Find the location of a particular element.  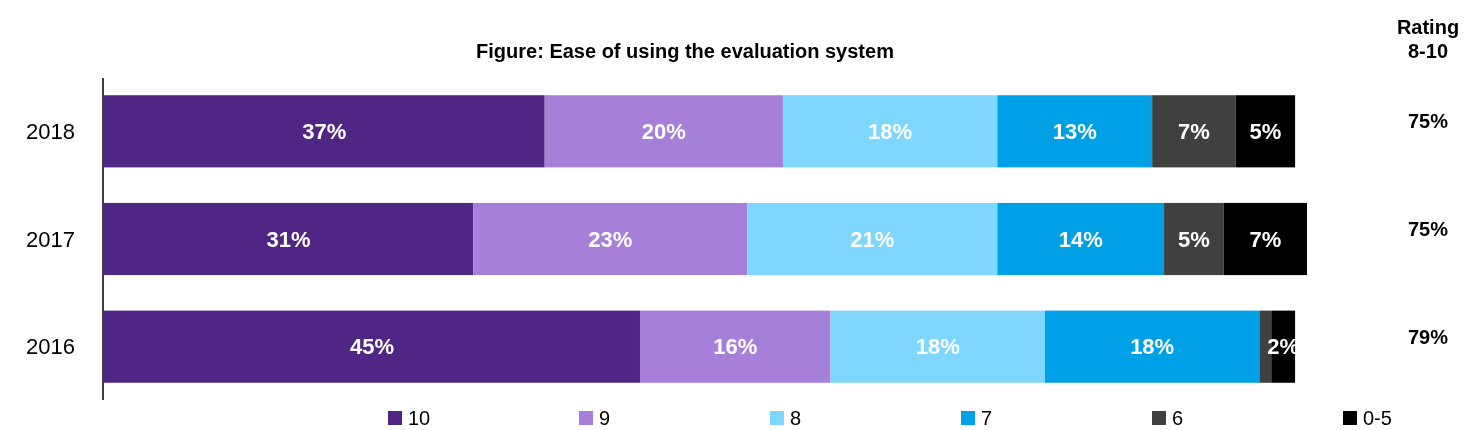

data-label: 21% is located at coordinates (872, 239).